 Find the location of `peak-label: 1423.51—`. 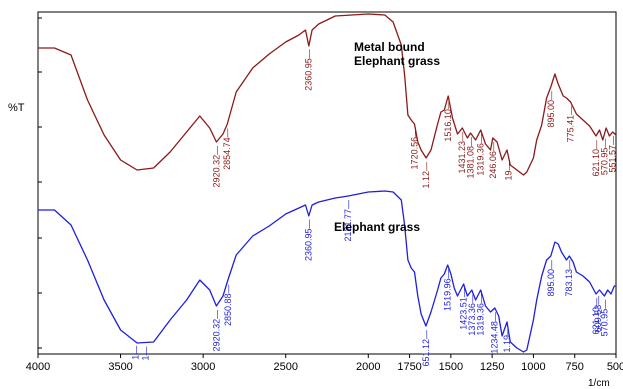

peak-label: 1423.51— is located at coordinates (464, 309).